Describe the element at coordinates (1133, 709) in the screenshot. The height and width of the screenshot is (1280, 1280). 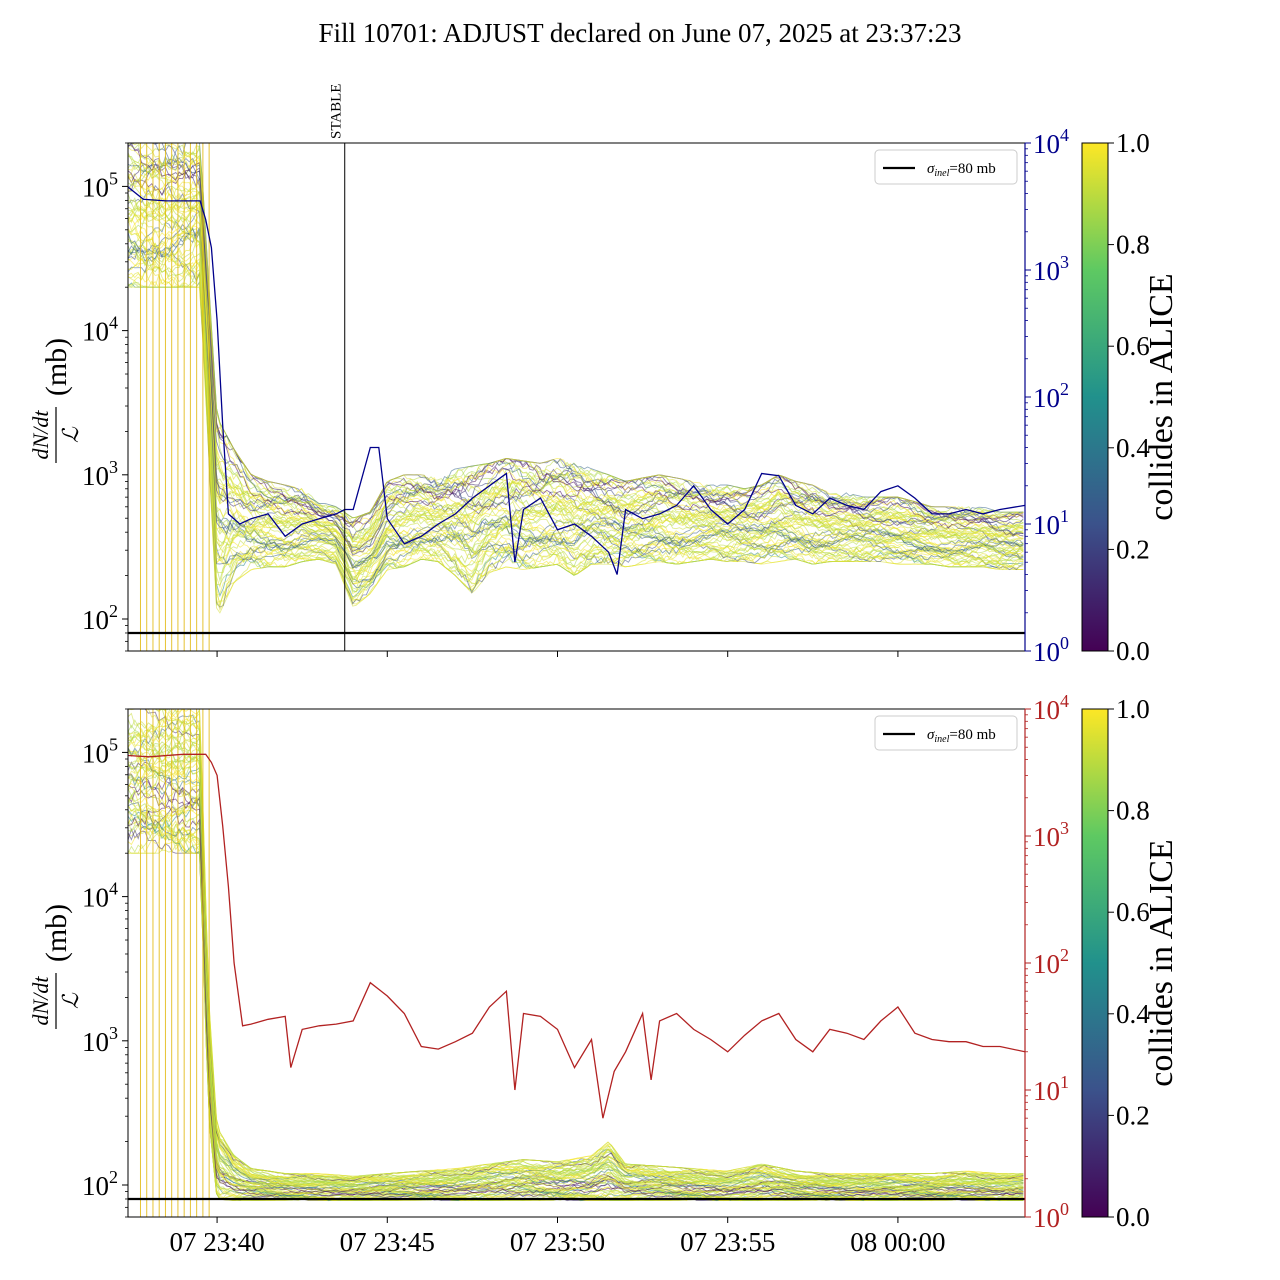
I see `bottom-colorbar-tick-label: 1.0` at that location.